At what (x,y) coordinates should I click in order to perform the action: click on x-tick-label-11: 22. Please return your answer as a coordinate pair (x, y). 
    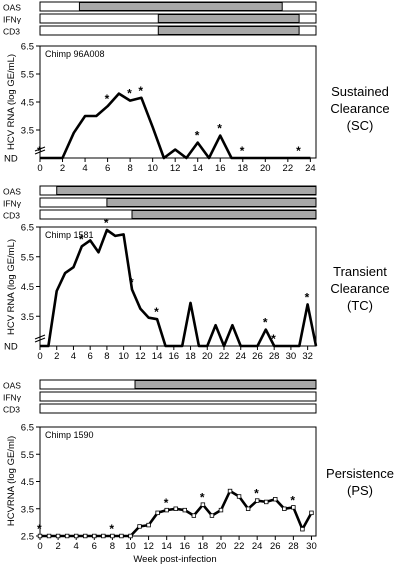
    Looking at the image, I should click on (224, 356).